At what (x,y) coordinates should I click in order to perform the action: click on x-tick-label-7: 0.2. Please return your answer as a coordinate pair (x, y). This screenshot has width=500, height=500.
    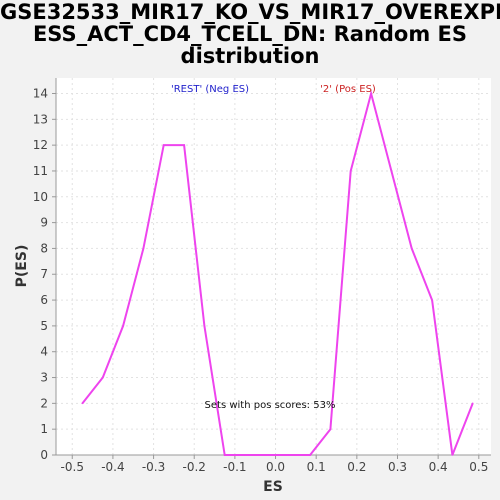
    Looking at the image, I should click on (356, 467).